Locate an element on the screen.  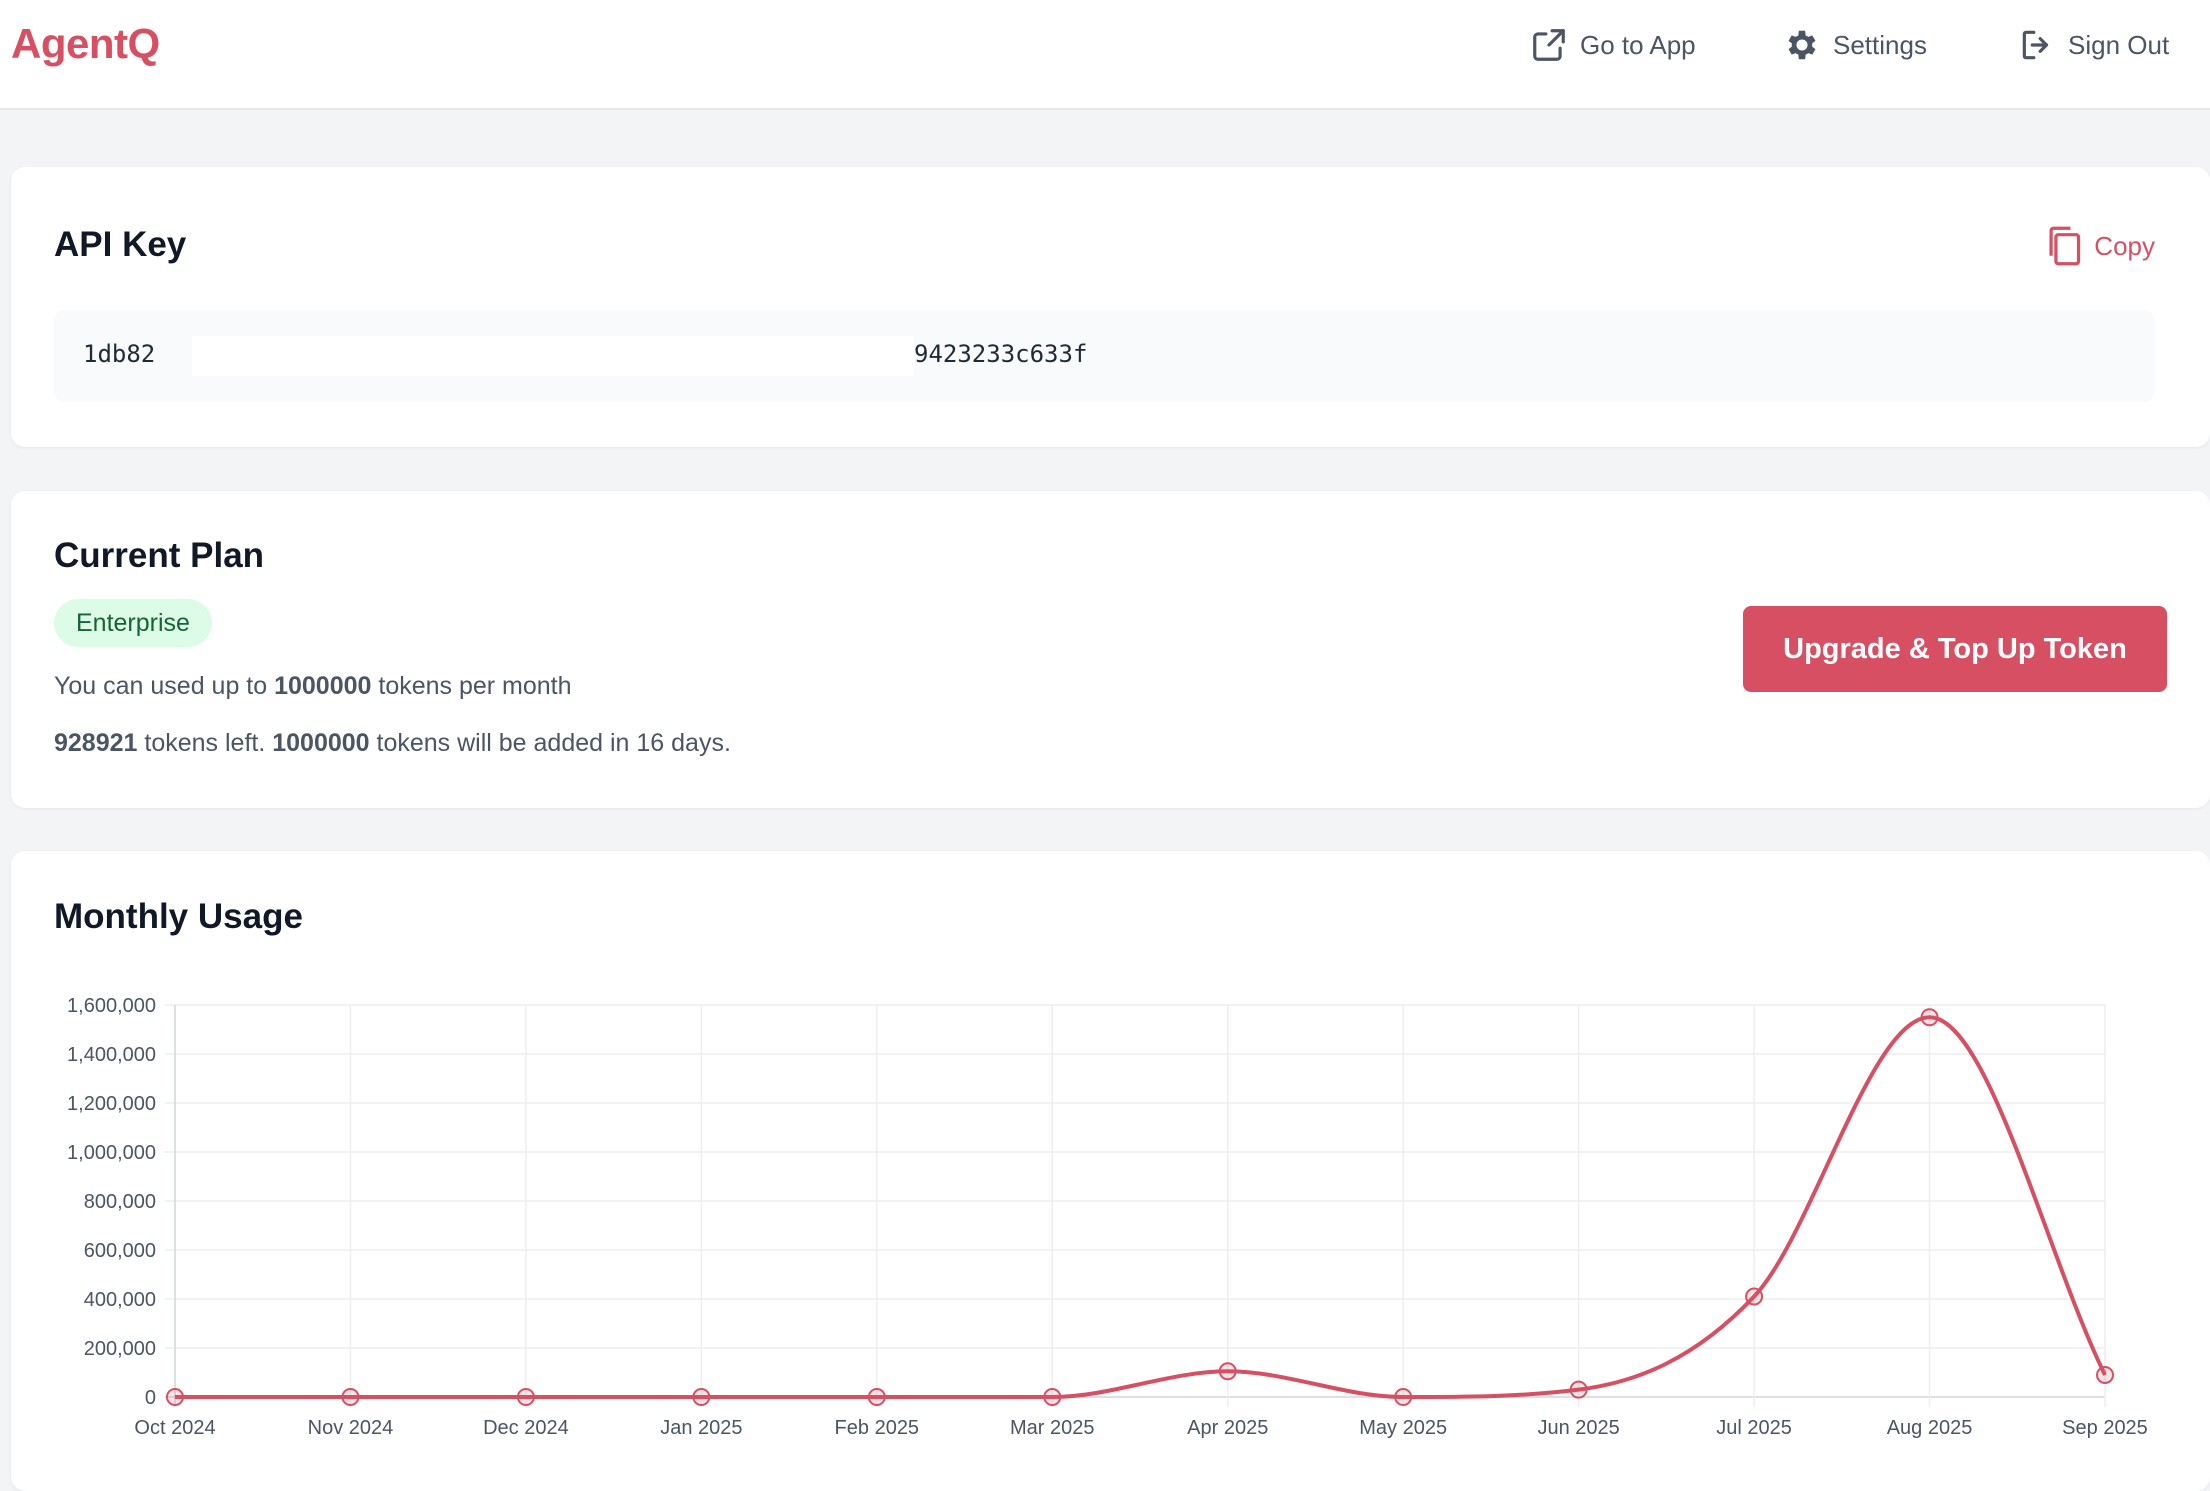
settings-label: Settings is located at coordinates (1880, 44).